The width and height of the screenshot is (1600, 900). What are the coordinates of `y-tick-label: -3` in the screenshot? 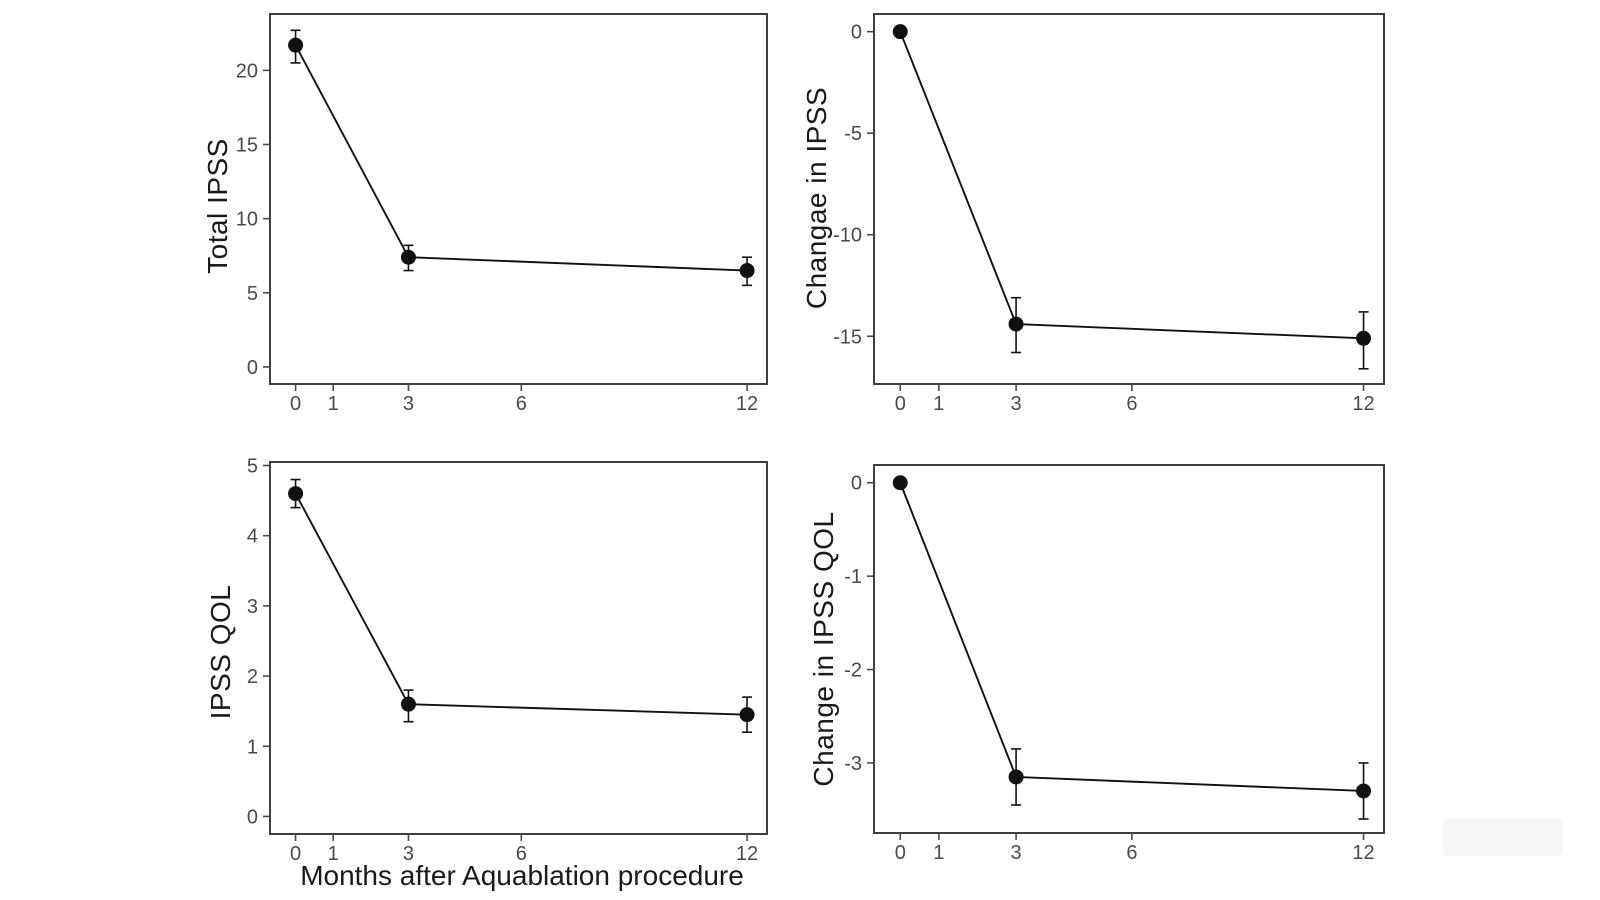 It's located at (853, 764).